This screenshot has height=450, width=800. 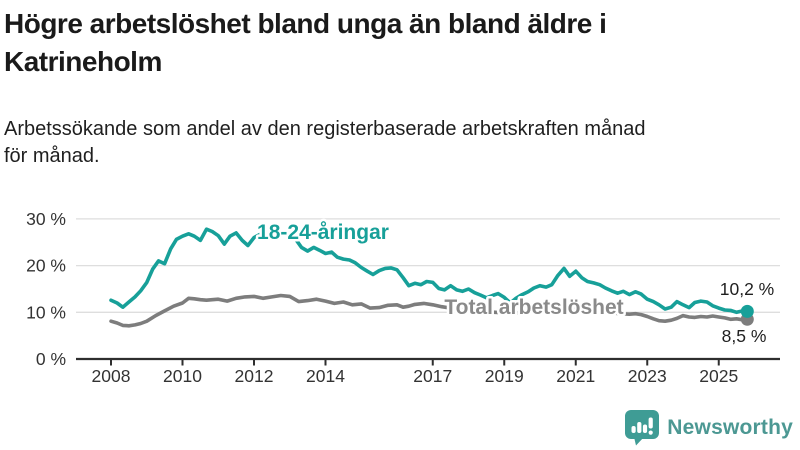 What do you see at coordinates (325, 376) in the screenshot?
I see `x-tick-label: 2014` at bounding box center [325, 376].